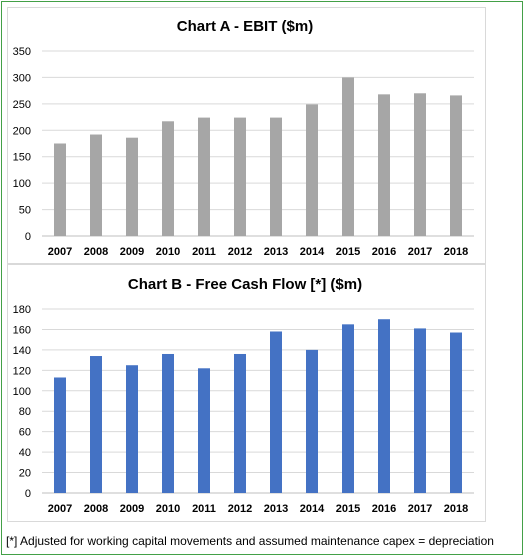 The height and width of the screenshot is (558, 526). What do you see at coordinates (132, 509) in the screenshot?
I see `chart-b-xtick-label: 2009` at bounding box center [132, 509].